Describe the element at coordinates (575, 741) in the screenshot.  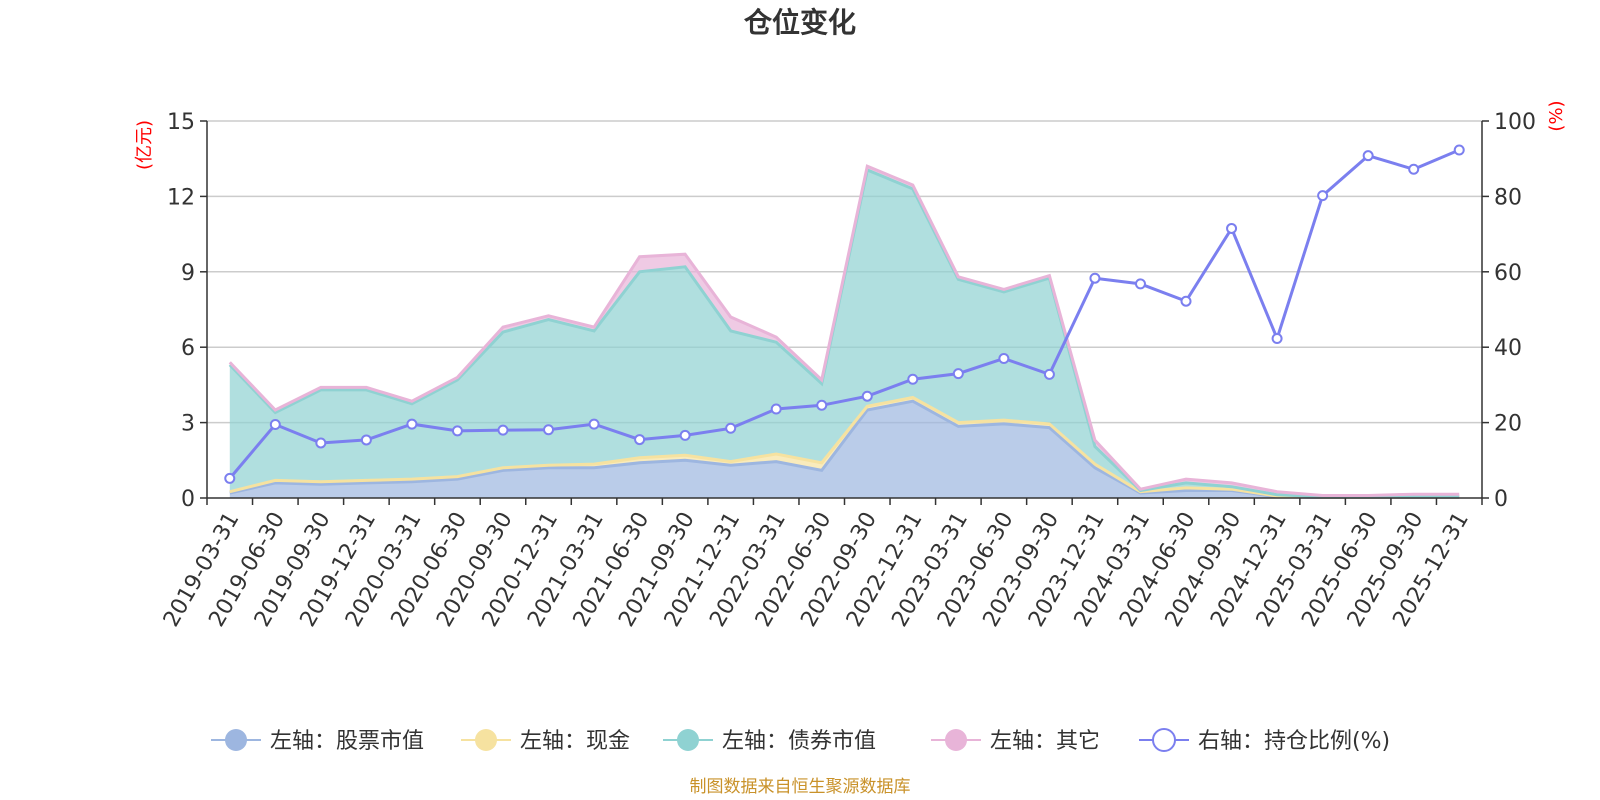
I see `legend-label: 左轴：现金` at that location.